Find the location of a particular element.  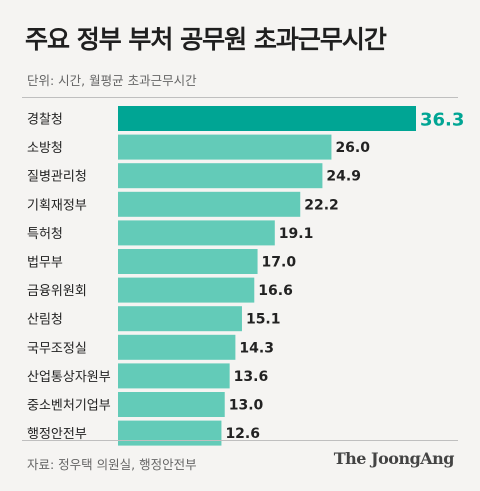

category-label: 법무부 is located at coordinates (45, 263).